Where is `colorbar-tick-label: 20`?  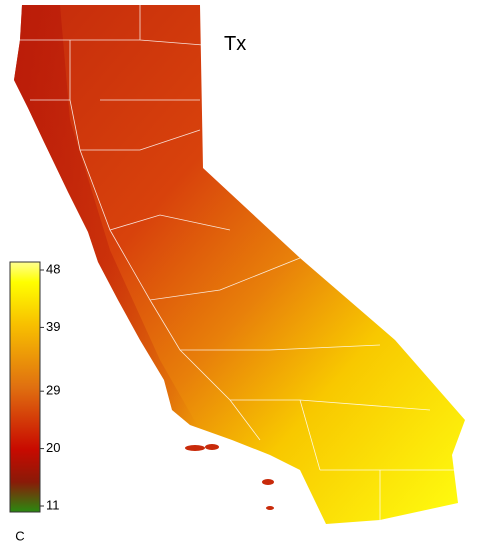
colorbar-tick-label: 20 is located at coordinates (53, 447).